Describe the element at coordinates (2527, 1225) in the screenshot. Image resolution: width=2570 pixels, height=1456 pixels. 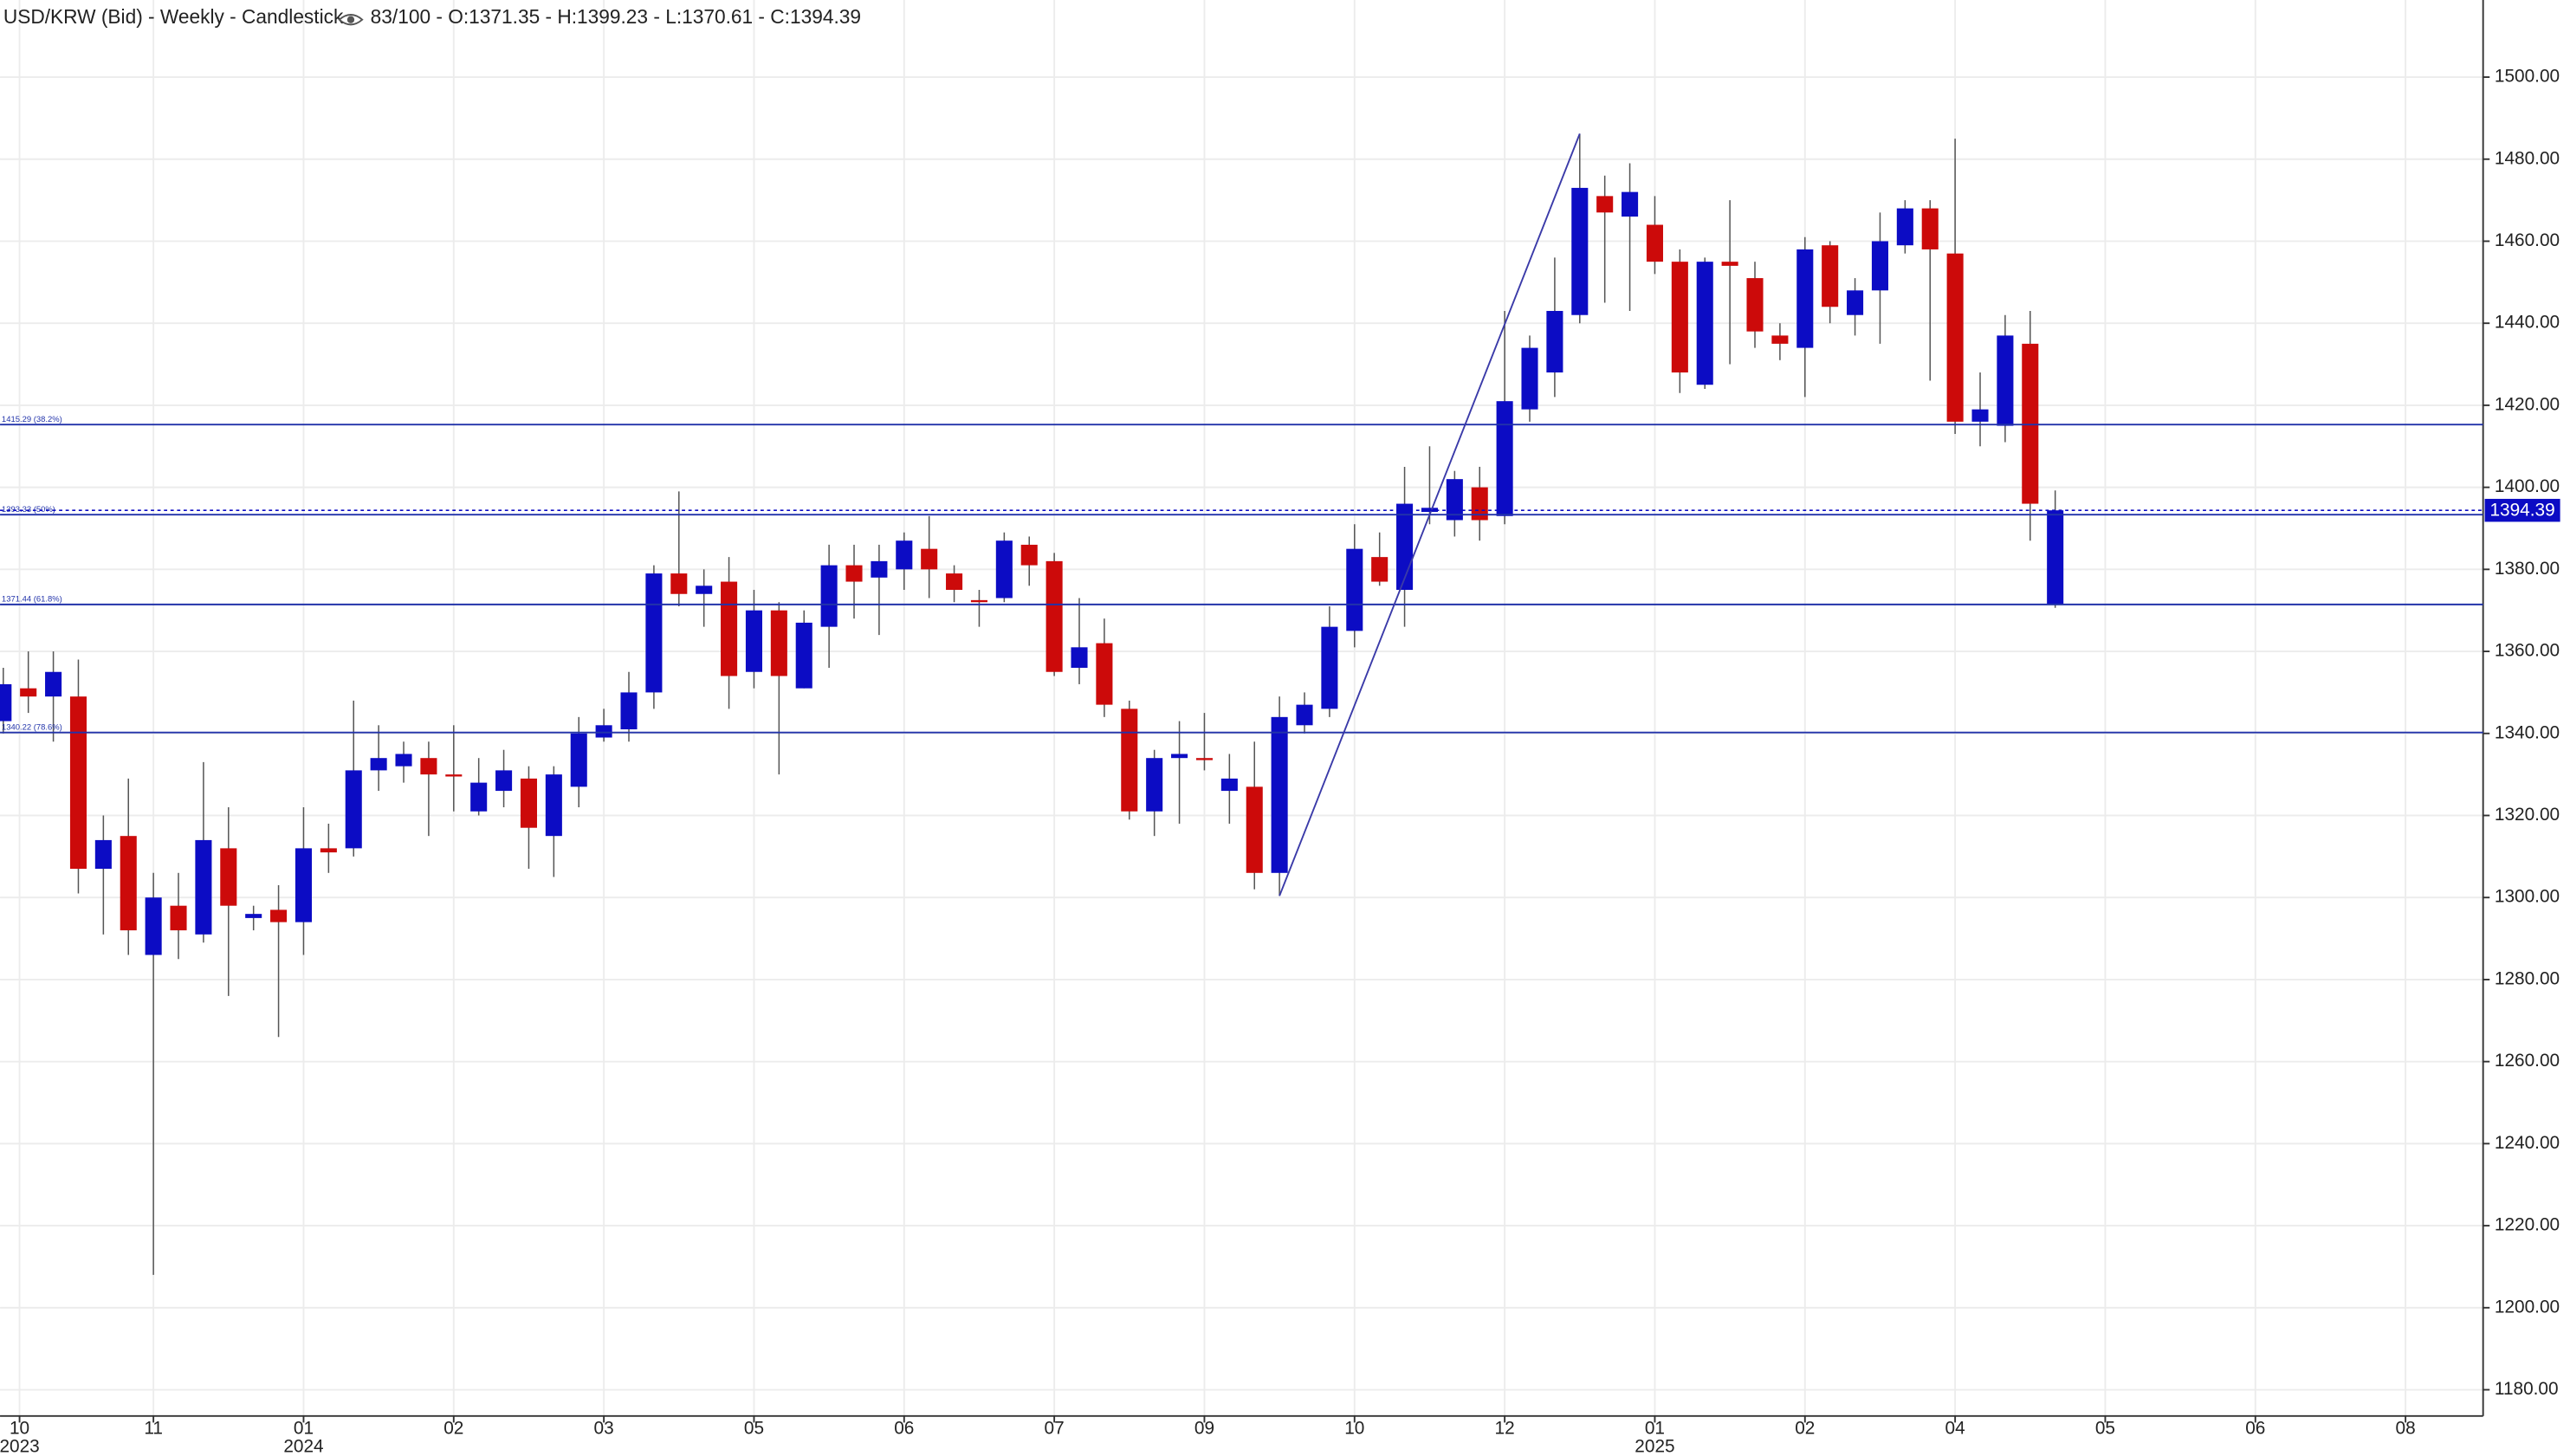
I see `y-tick-label: 1220.00` at that location.